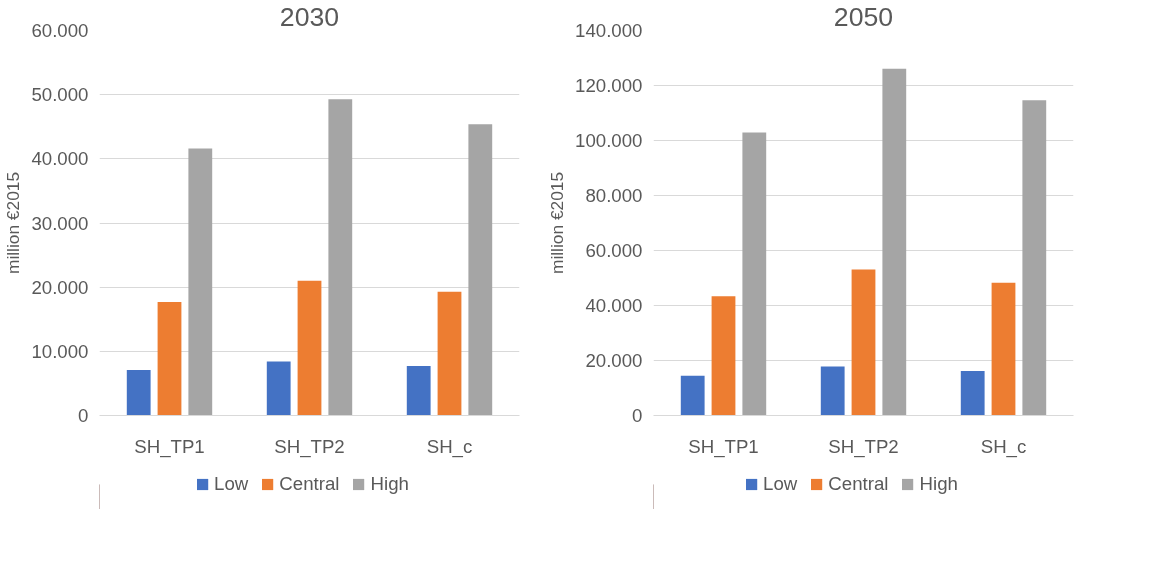 This screenshot has width=1155, height=573. I want to click on chart-title: 2030, so click(309, 16).